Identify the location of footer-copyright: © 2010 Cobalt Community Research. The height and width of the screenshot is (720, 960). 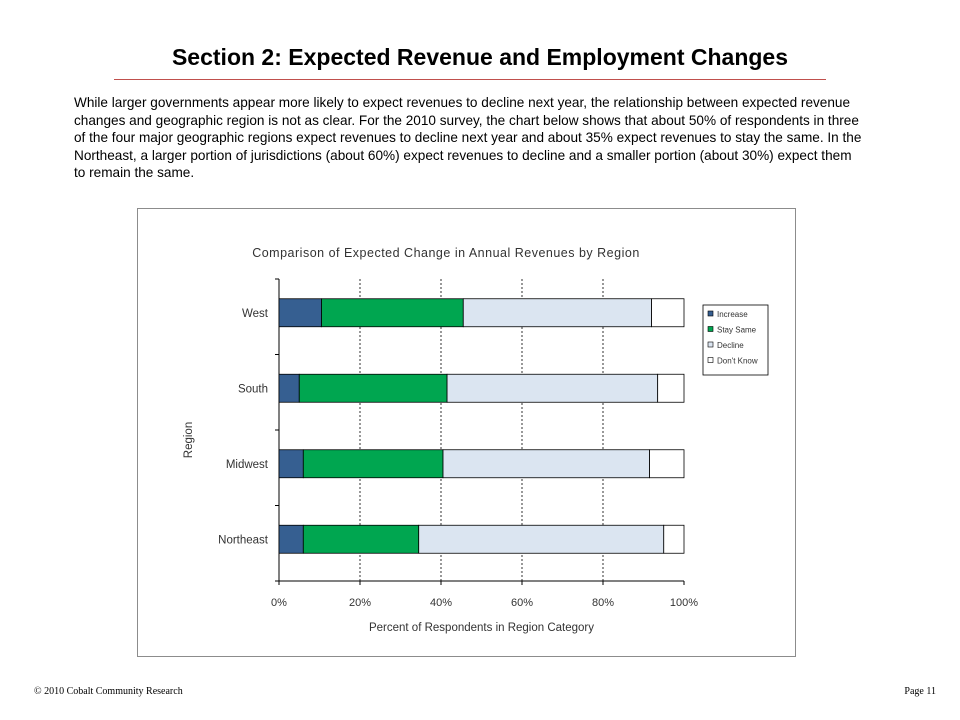
(108, 691).